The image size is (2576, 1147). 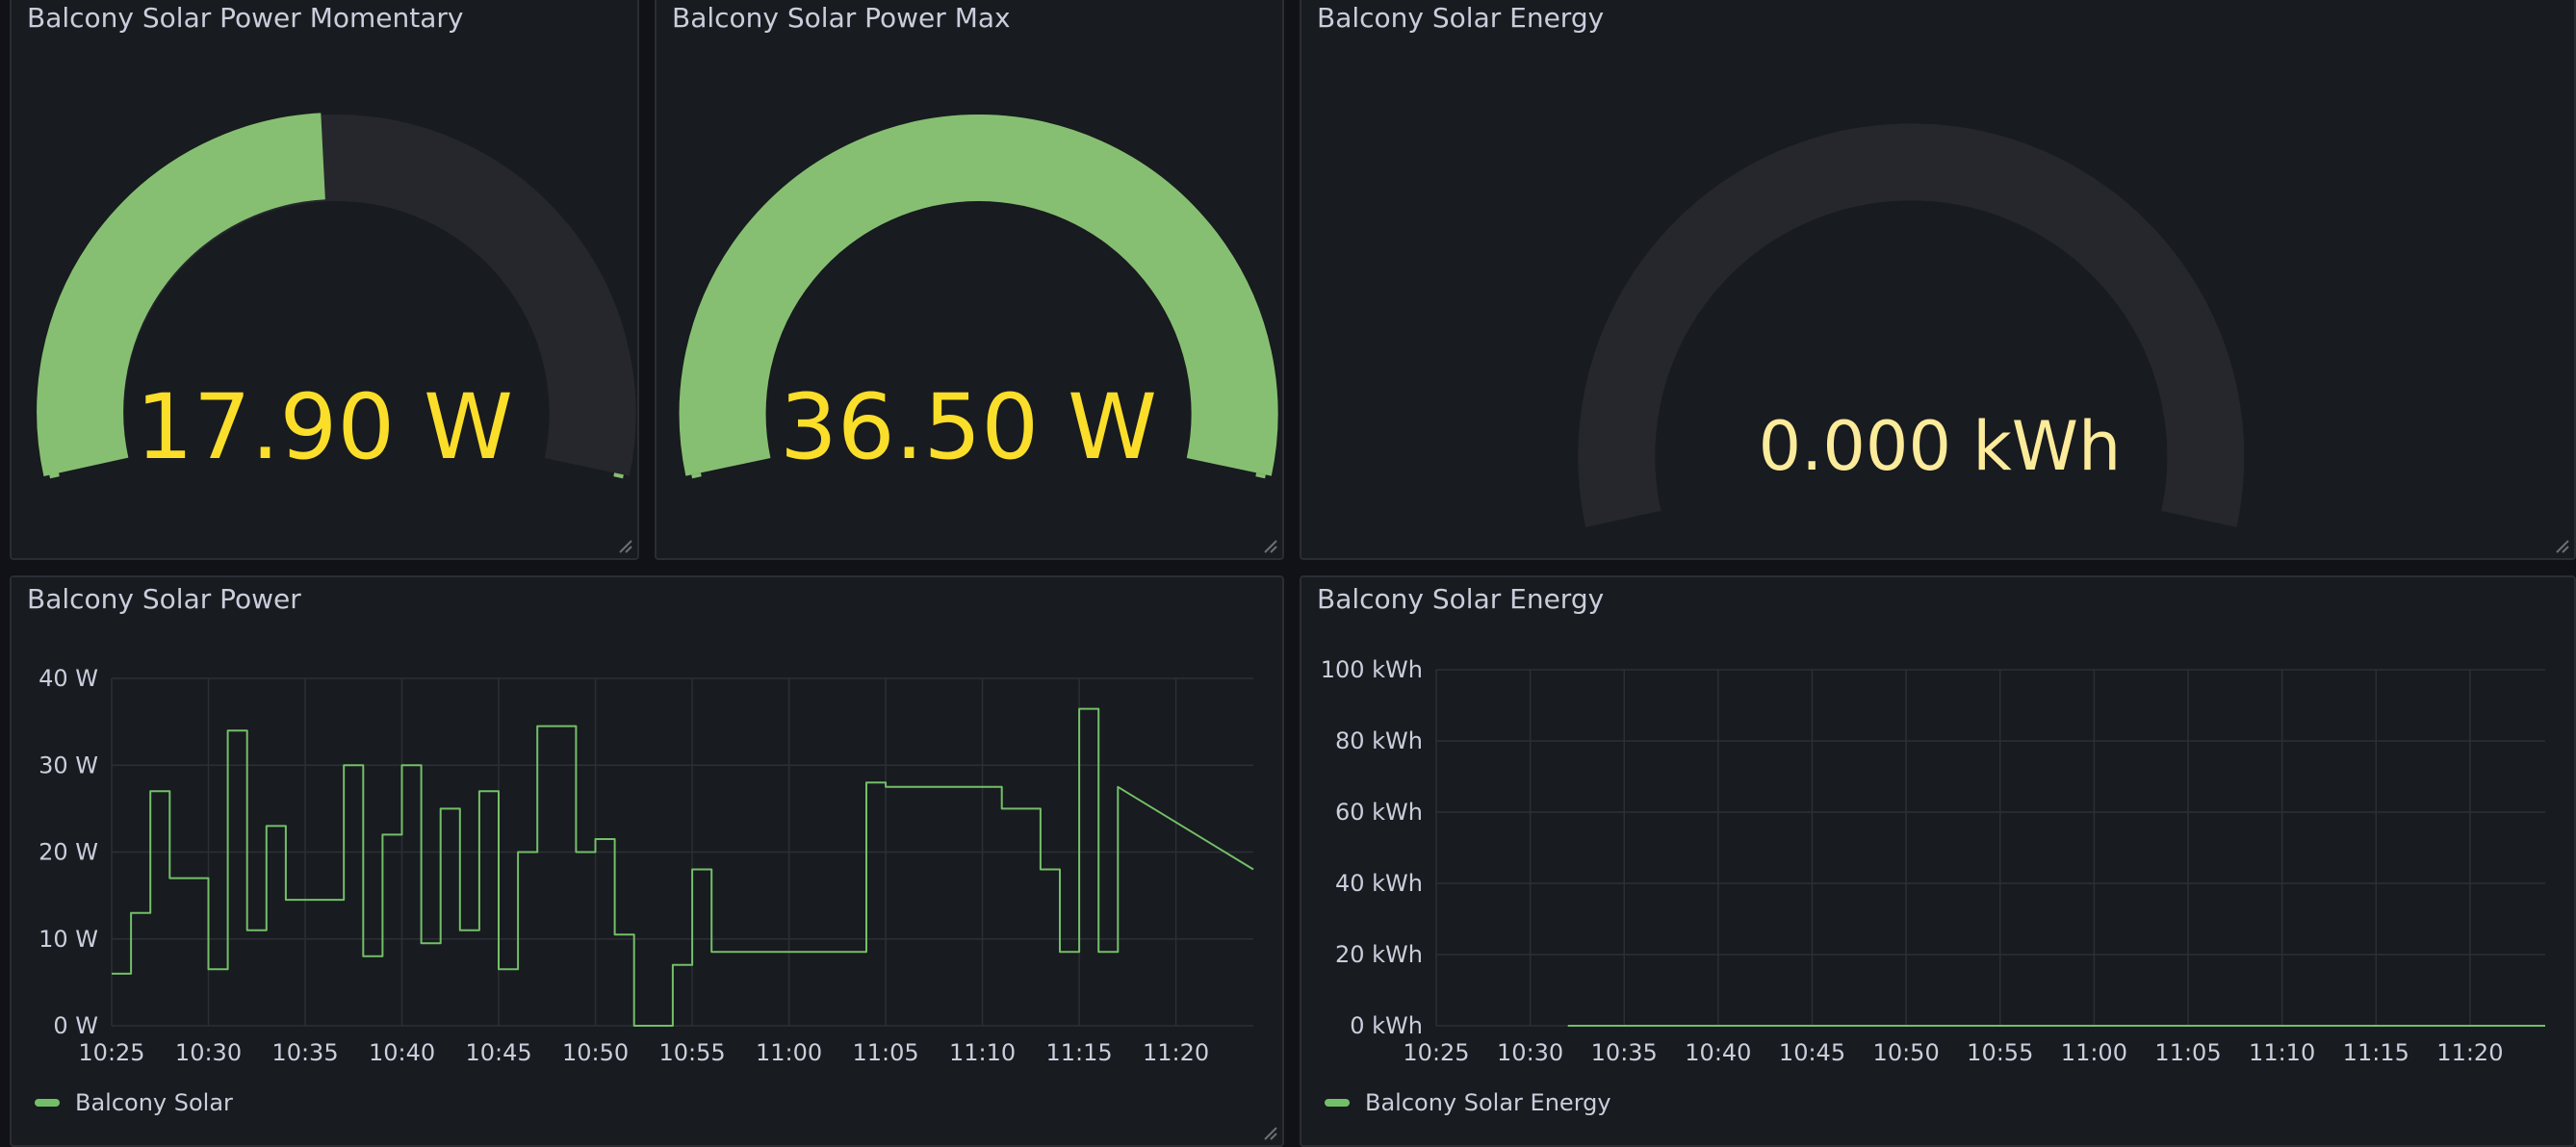 I want to click on y-tick-label: 0 W, so click(x=75, y=1025).